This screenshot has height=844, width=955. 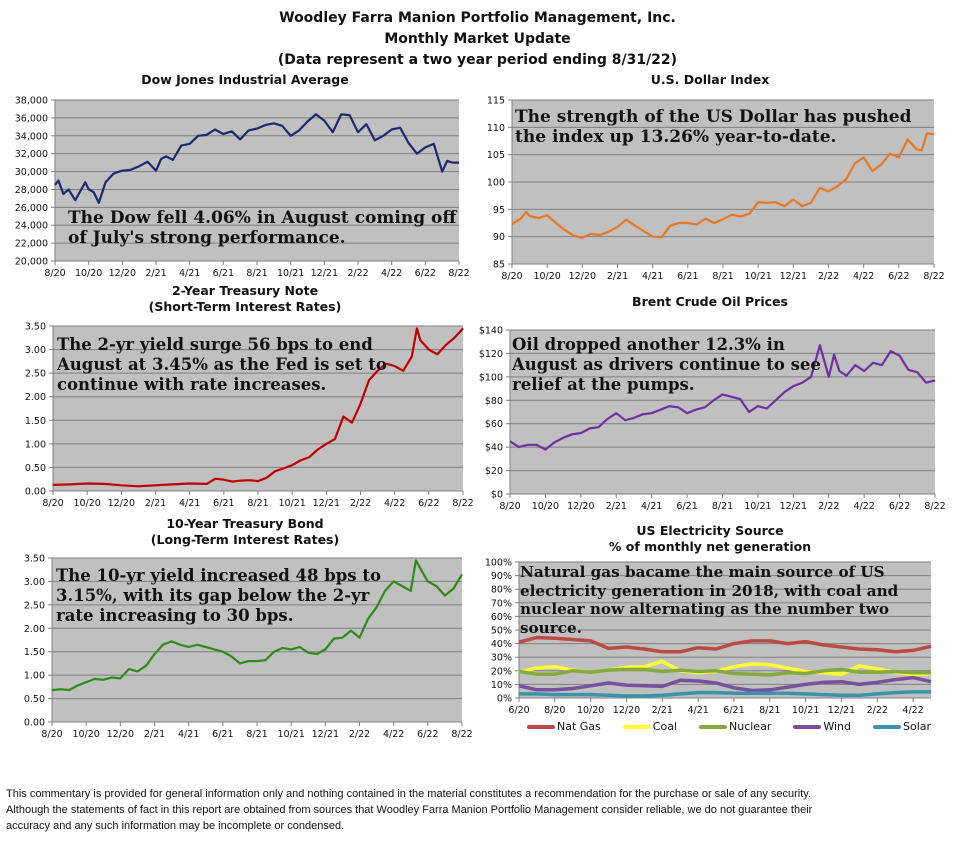 What do you see at coordinates (31, 118) in the screenshot?
I see `y-tick-label: 36,000` at bounding box center [31, 118].